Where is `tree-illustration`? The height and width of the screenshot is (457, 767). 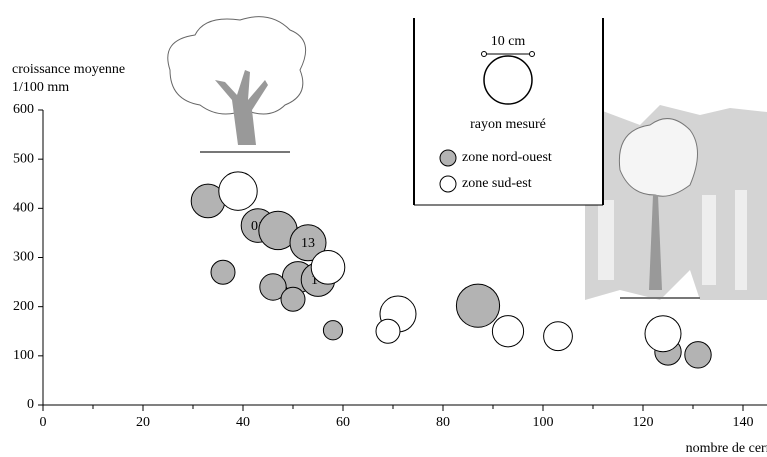
tree-illustration is located at coordinates (237, 84).